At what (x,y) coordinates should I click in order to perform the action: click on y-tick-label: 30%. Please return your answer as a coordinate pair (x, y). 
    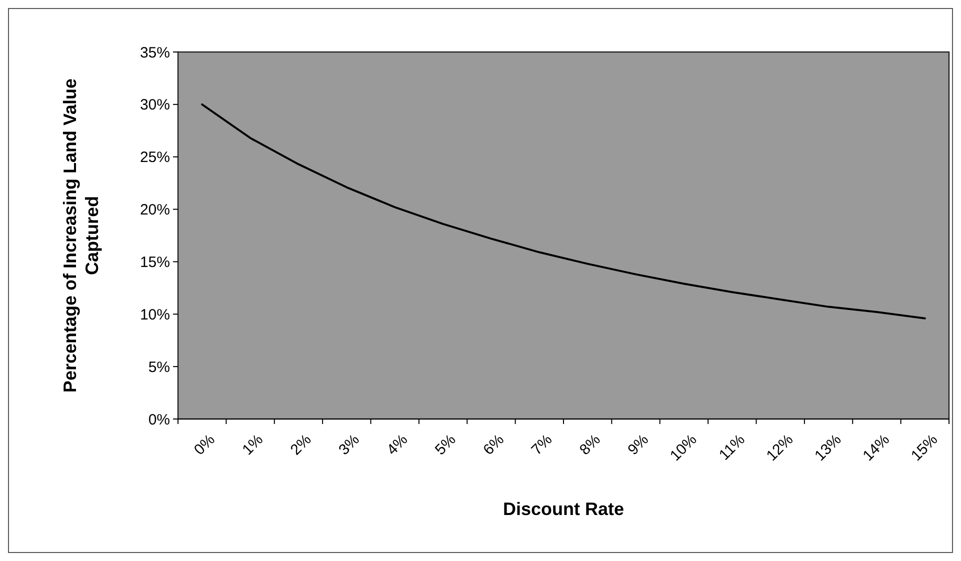
    Looking at the image, I should click on (155, 105).